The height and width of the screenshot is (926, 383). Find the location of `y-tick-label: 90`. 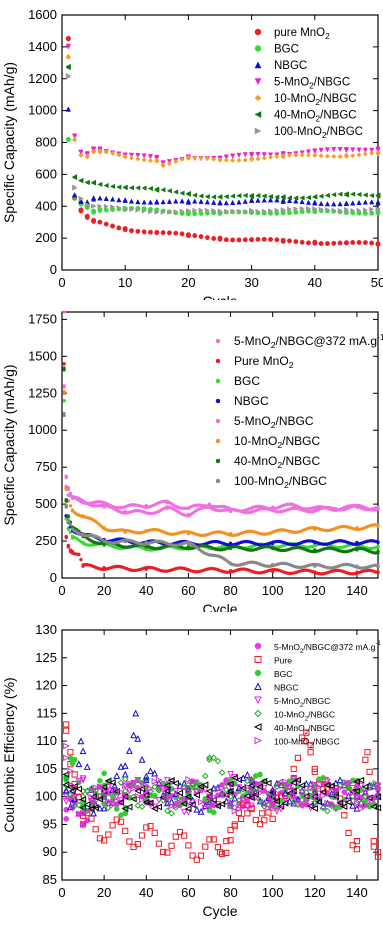

y-tick-label: 90 is located at coordinates (50, 851).